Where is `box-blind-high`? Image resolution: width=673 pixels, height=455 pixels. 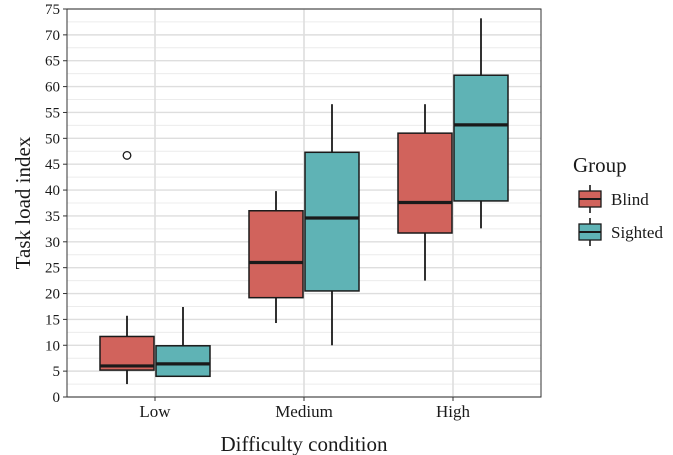
box-blind-high is located at coordinates (425, 192).